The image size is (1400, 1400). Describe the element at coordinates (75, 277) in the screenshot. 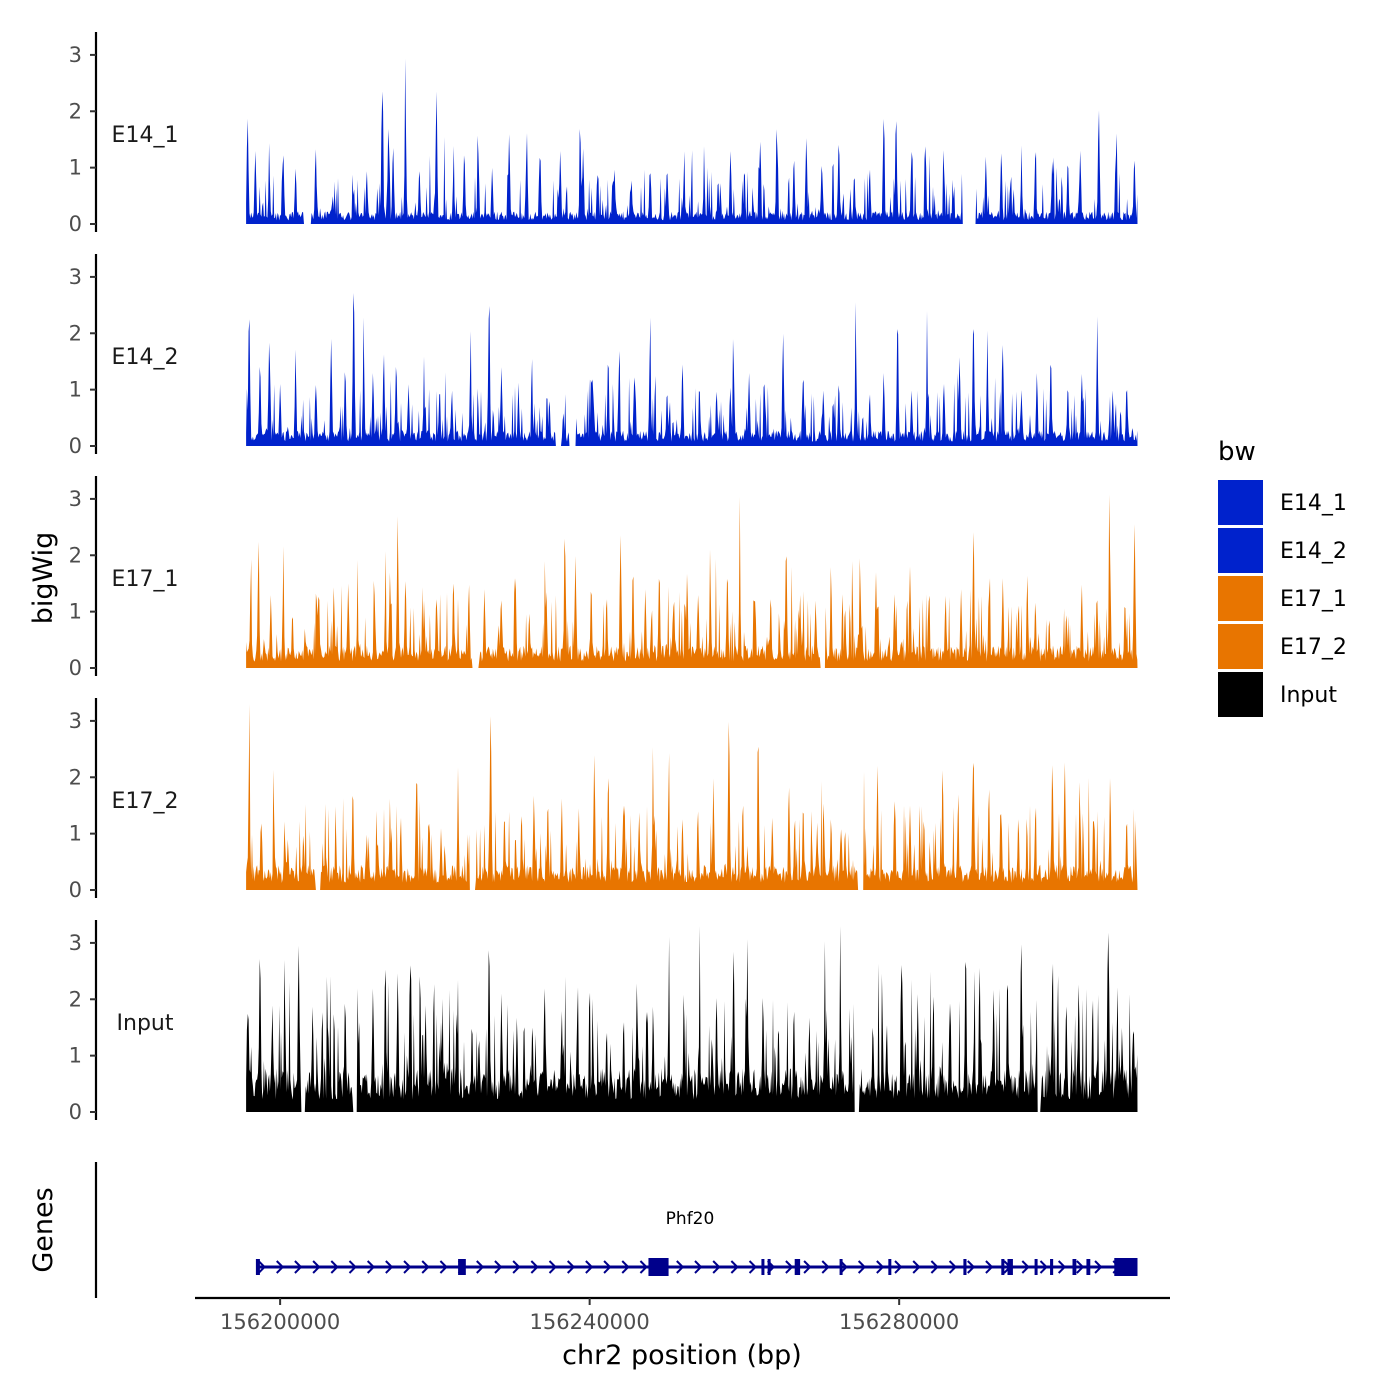

I see `y-tick-label-E14_2-3: 3` at that location.